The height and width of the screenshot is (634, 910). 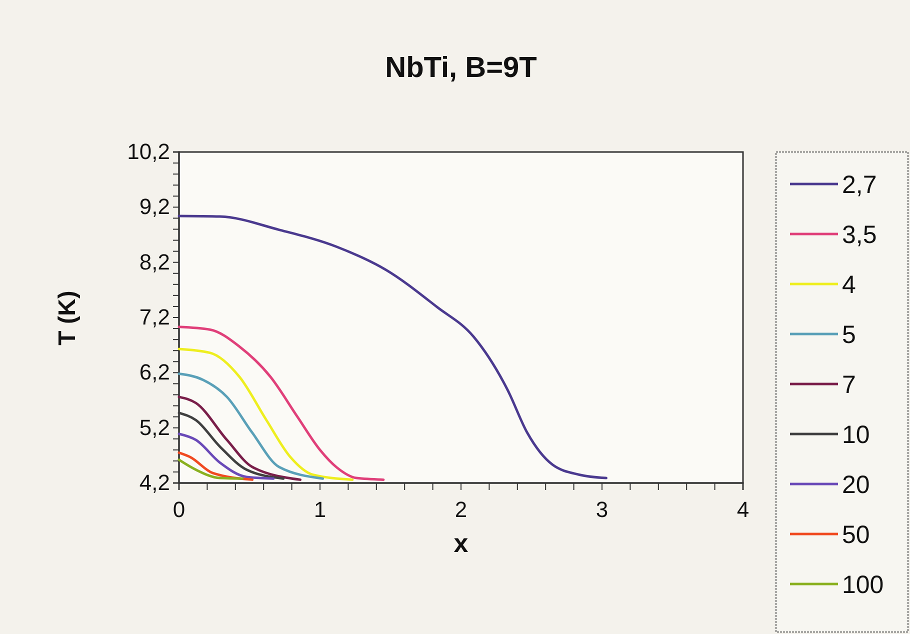 What do you see at coordinates (461, 68) in the screenshot?
I see `chart-title: NbTi, B=9T` at bounding box center [461, 68].